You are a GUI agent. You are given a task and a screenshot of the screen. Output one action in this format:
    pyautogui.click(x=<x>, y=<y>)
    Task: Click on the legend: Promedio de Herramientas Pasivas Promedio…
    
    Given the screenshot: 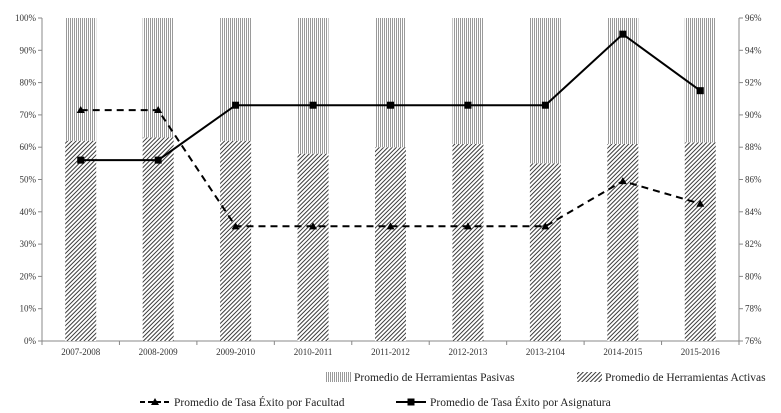 What is the action you would take?
    pyautogui.click(x=453, y=390)
    